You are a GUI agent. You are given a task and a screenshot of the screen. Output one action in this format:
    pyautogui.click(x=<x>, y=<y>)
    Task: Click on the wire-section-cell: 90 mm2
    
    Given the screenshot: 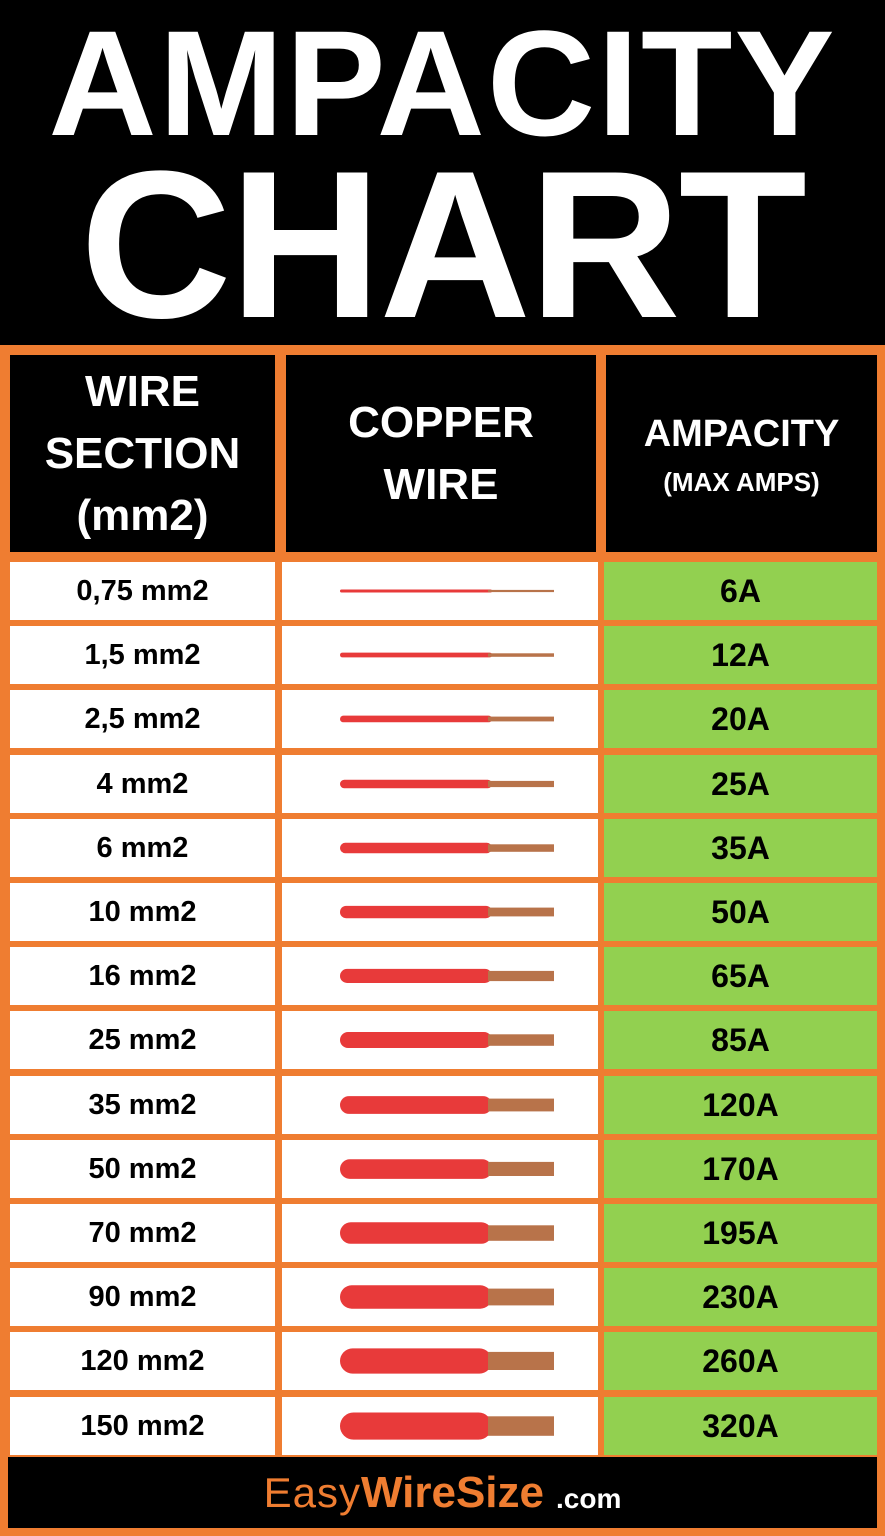 What is the action you would take?
    pyautogui.click(x=142, y=1297)
    